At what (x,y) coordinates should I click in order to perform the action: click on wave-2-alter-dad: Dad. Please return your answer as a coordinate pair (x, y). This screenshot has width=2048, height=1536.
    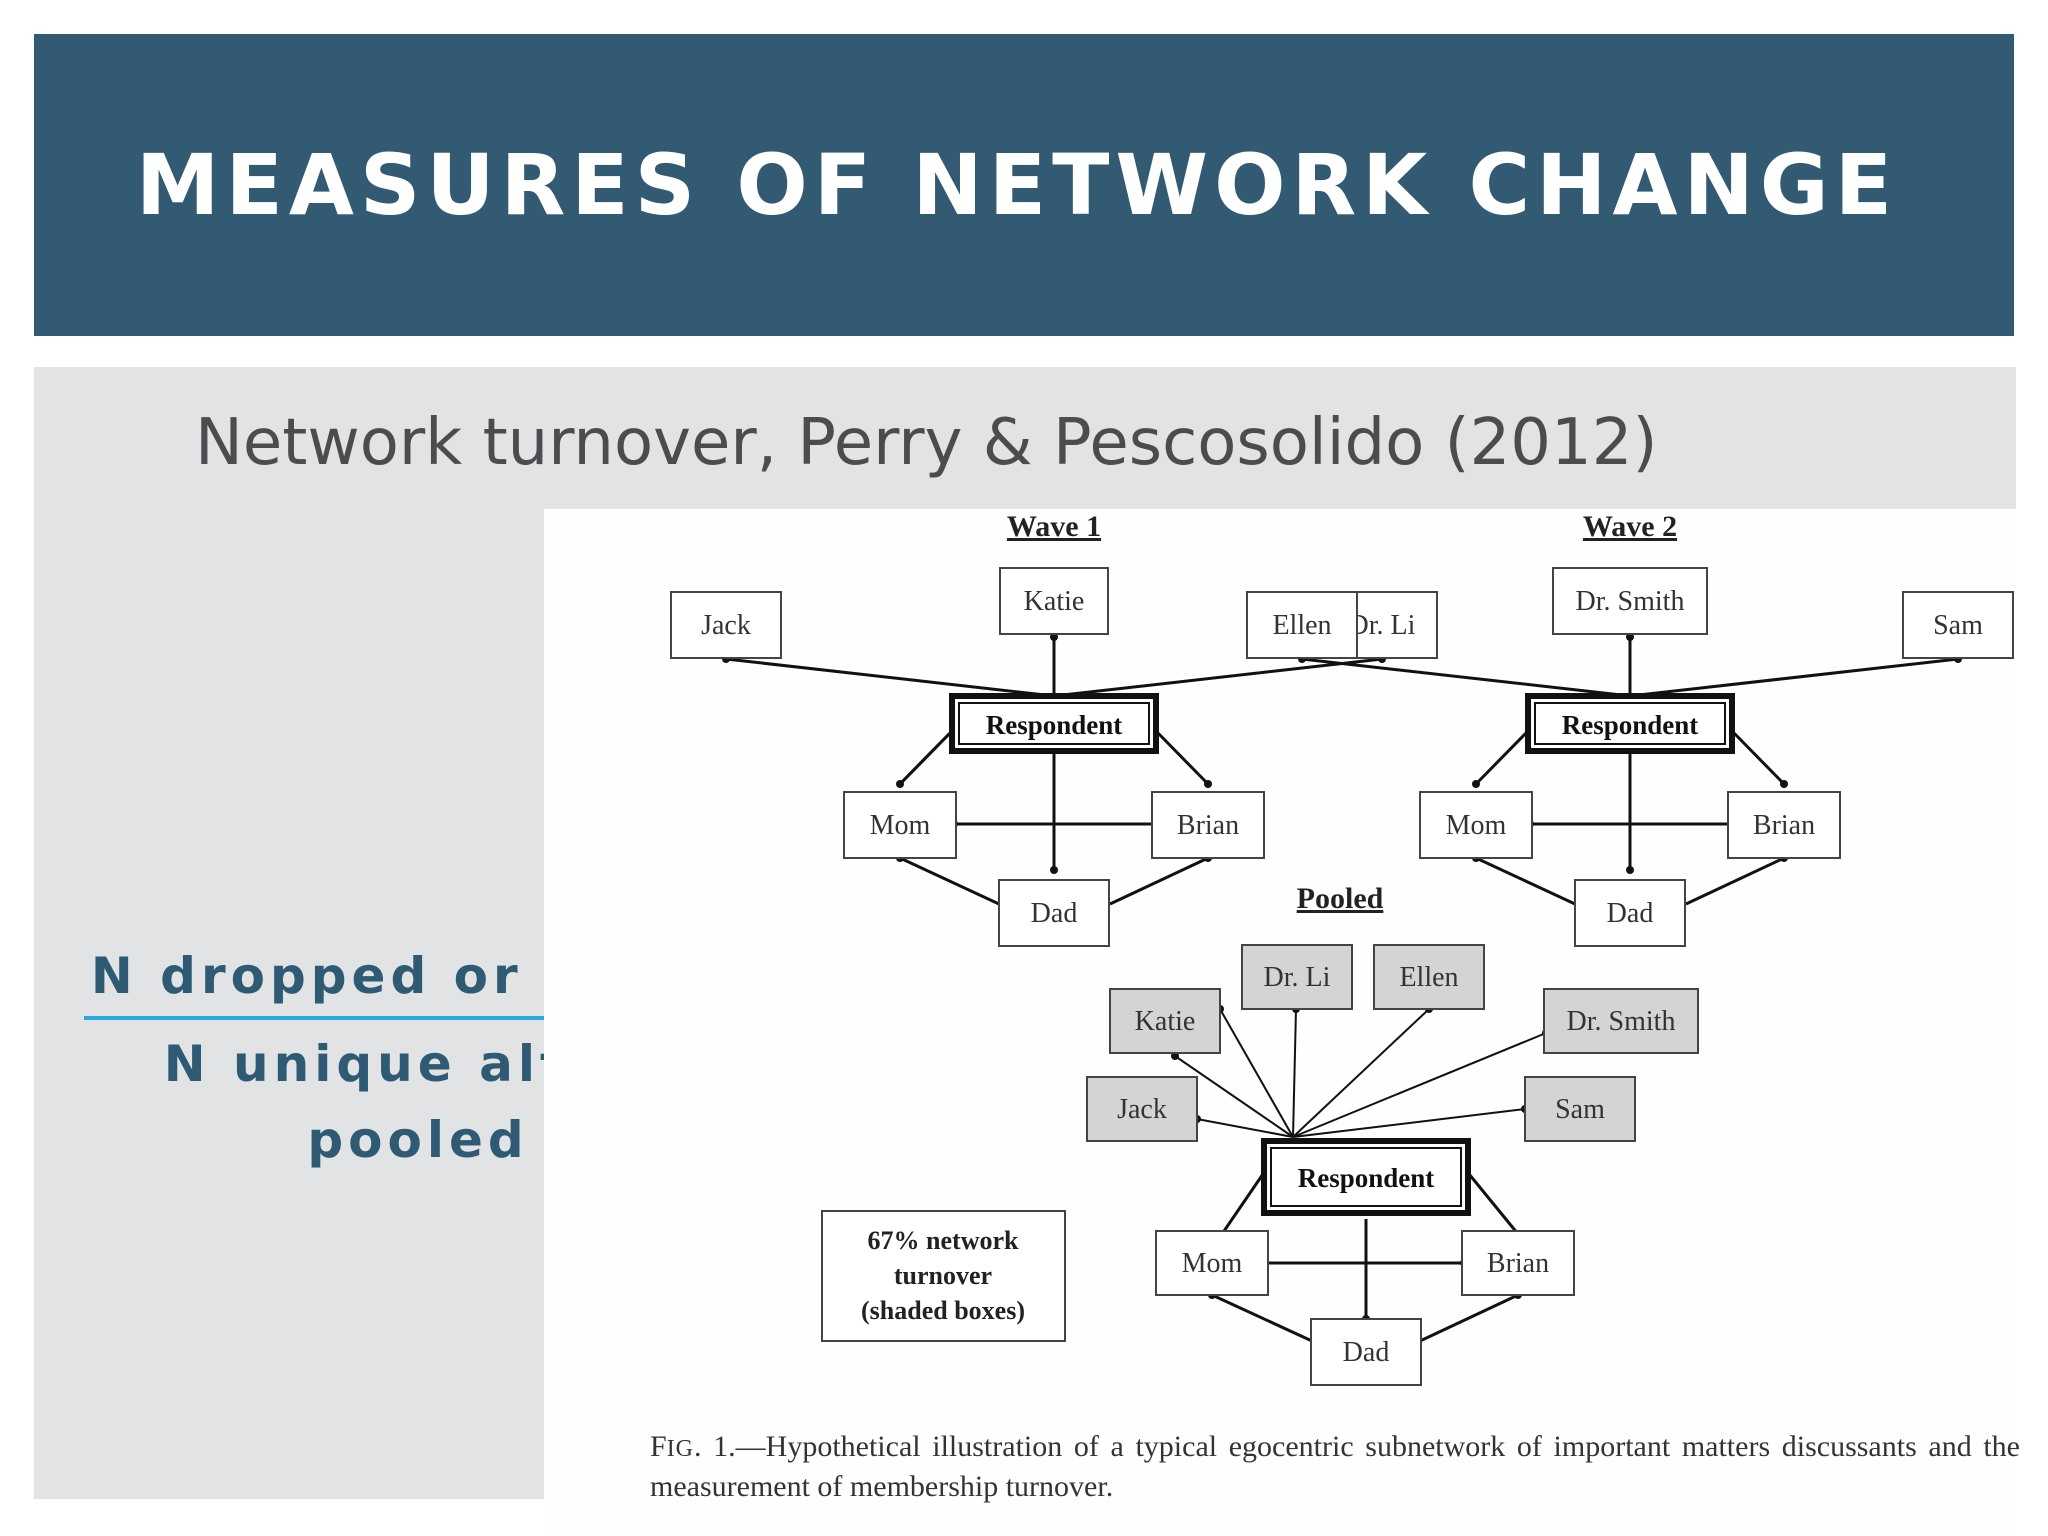
    Looking at the image, I should click on (1630, 913).